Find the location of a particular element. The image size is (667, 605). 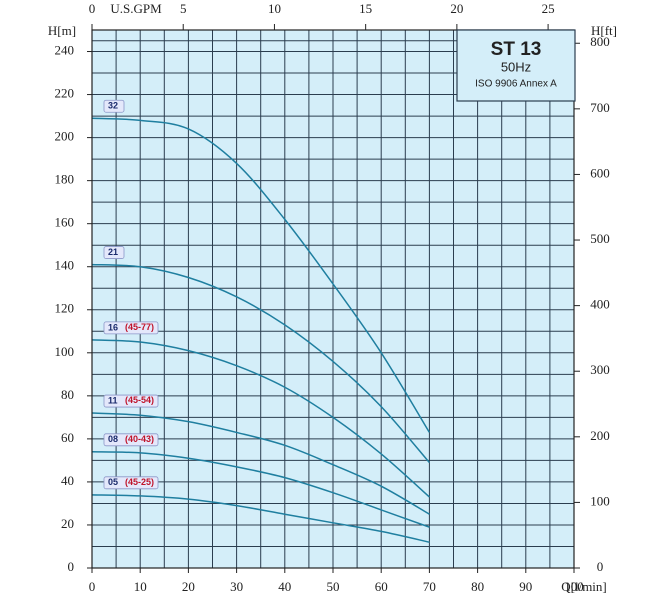

y2-tick-label: 800 is located at coordinates (600, 41).